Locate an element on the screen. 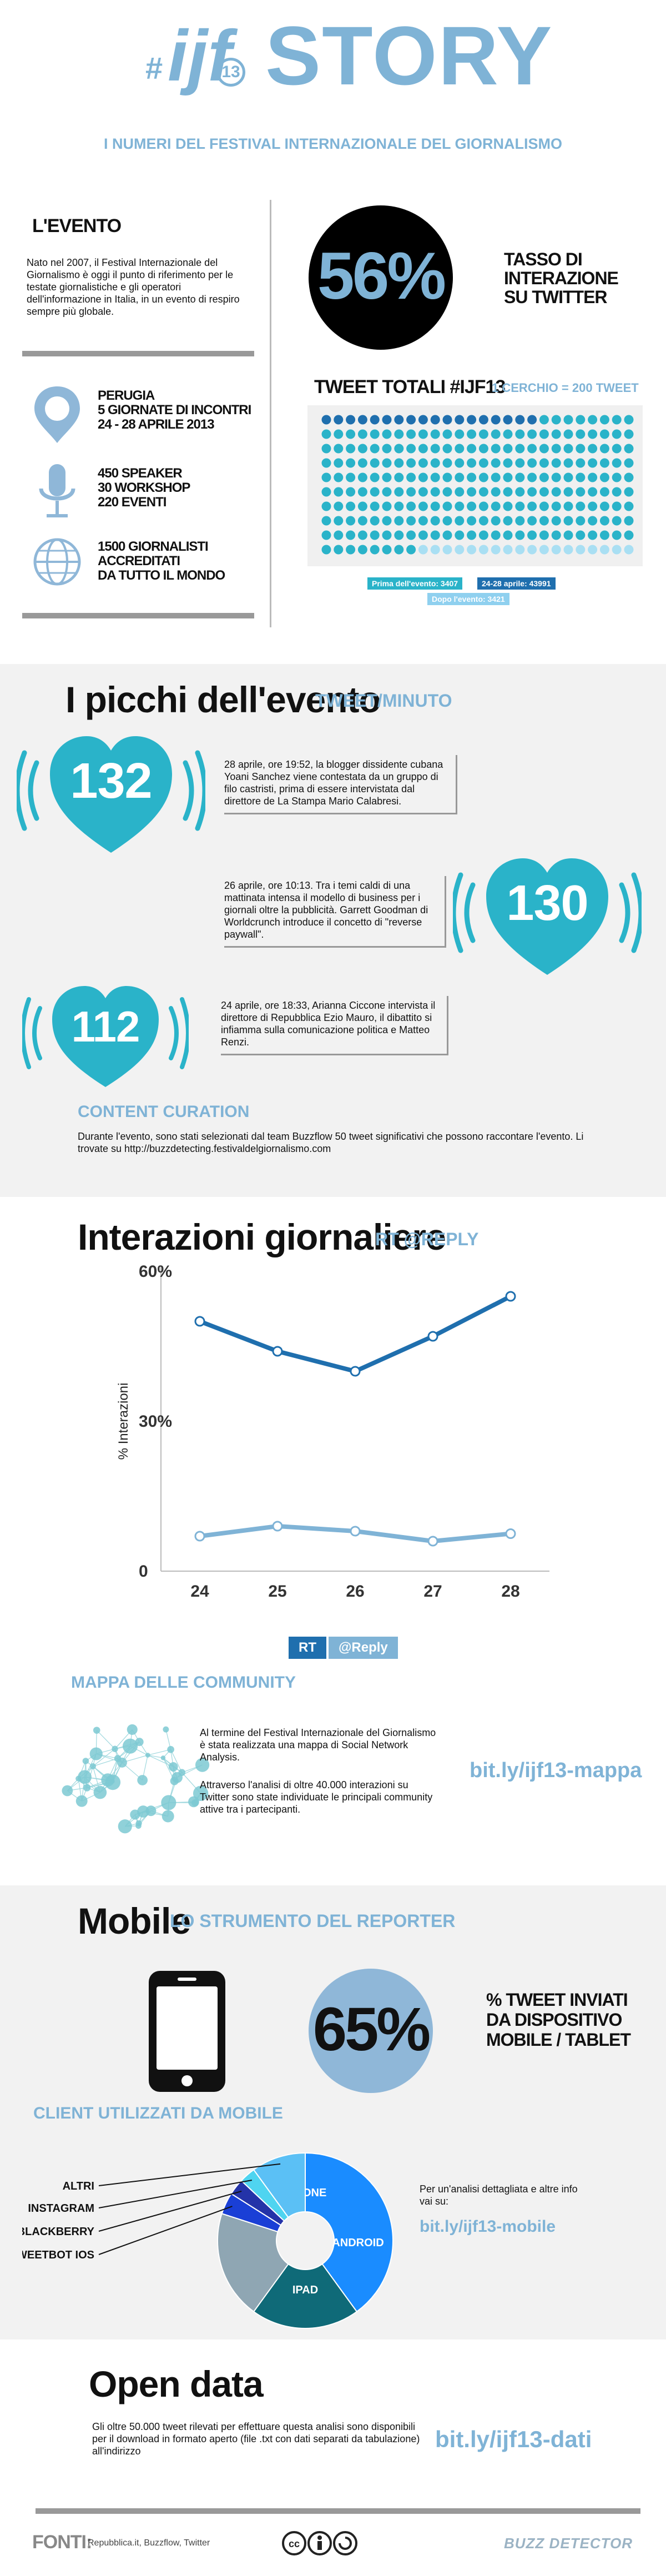  legend-rt: RT is located at coordinates (308, 1648).